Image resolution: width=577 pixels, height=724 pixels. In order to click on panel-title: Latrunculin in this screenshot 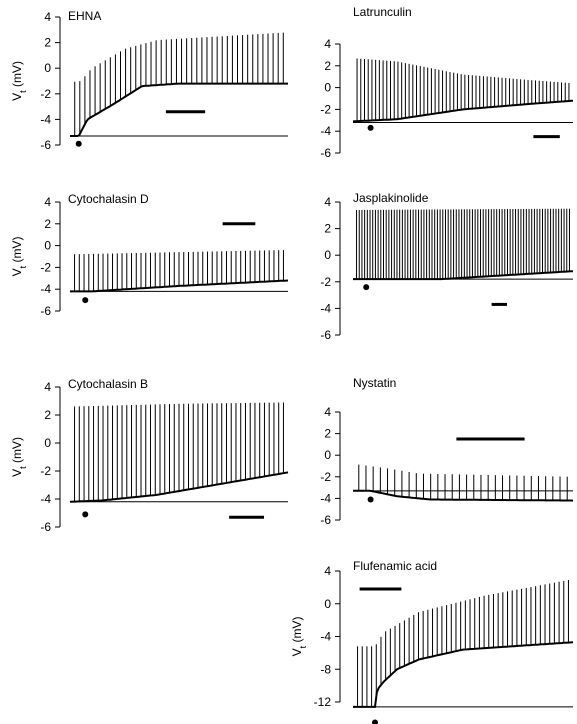, I will do `click(382, 12)`.